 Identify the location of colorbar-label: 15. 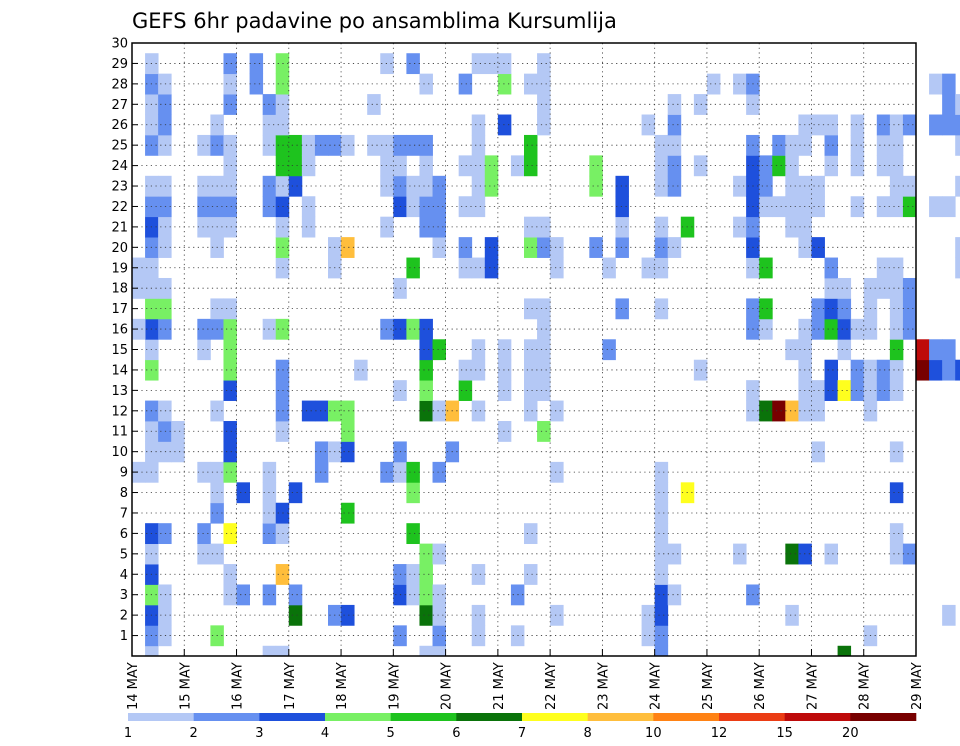
(784, 733).